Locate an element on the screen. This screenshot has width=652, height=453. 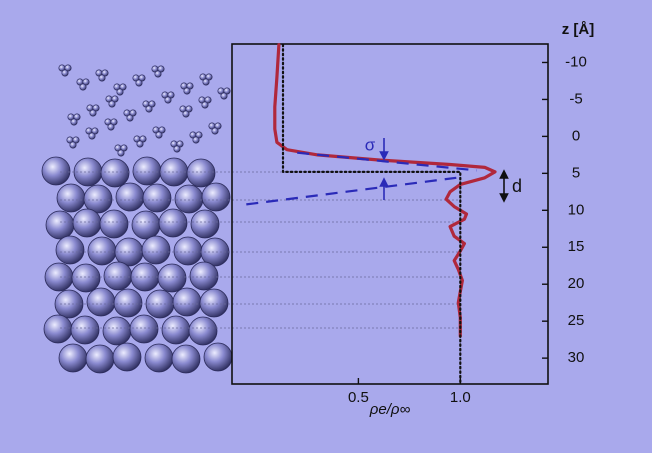
y-axis-label: z [Å] is located at coordinates (578, 29).